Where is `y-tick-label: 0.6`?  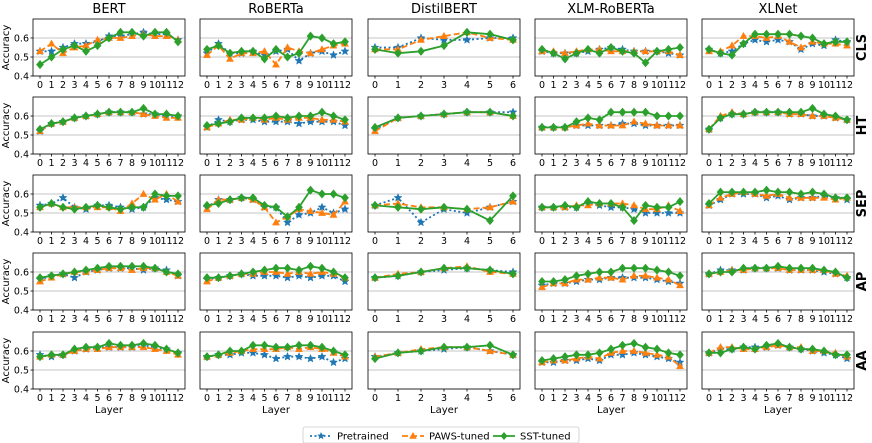
y-tick-label: 0.6 is located at coordinates (21, 117).